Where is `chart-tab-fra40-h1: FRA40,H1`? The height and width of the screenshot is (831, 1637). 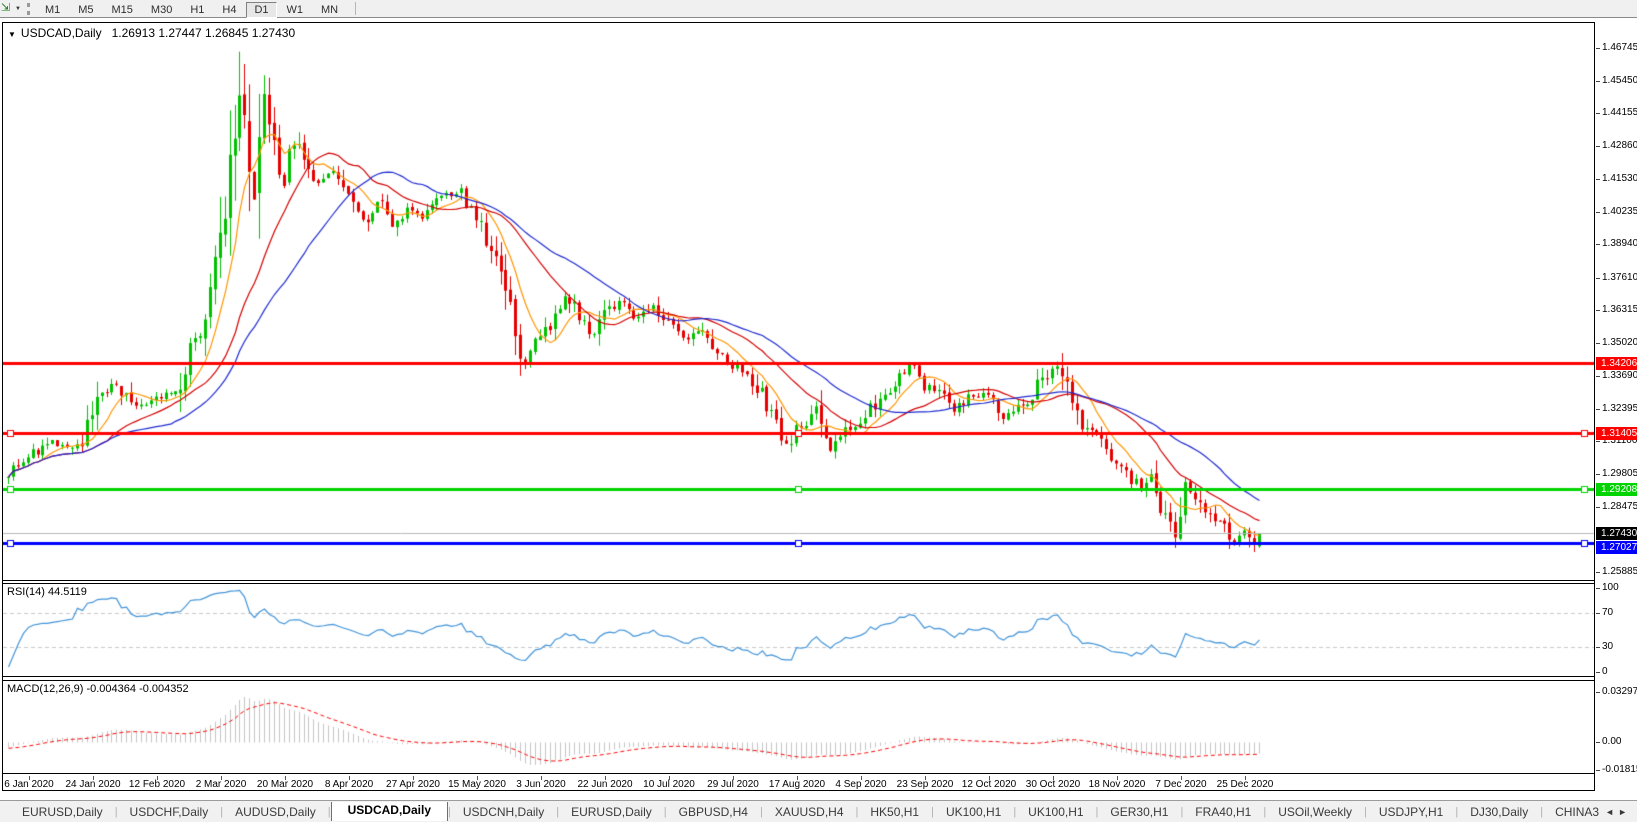 chart-tab-fra40-h1: FRA40,H1 is located at coordinates (1223, 811).